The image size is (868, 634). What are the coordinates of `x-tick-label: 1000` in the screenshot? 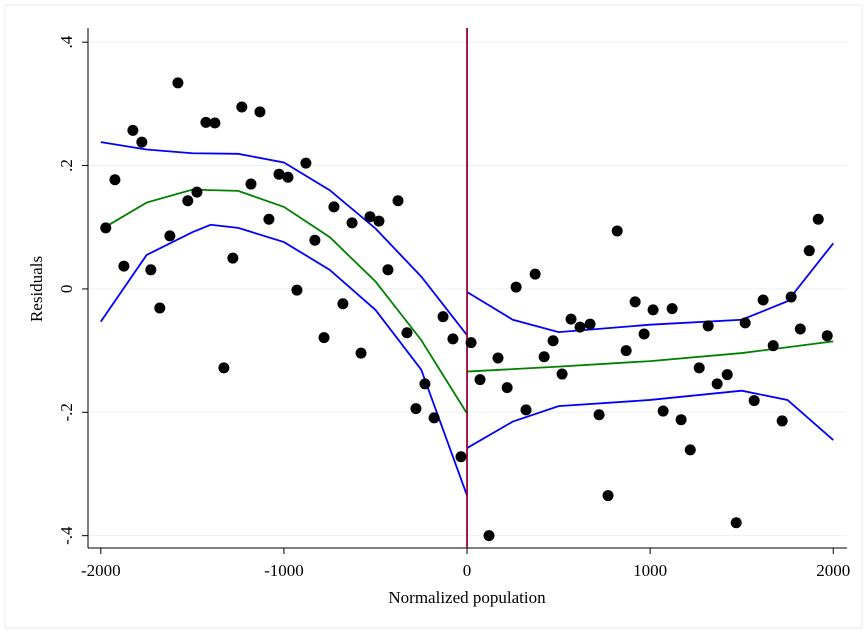 It's located at (650, 570).